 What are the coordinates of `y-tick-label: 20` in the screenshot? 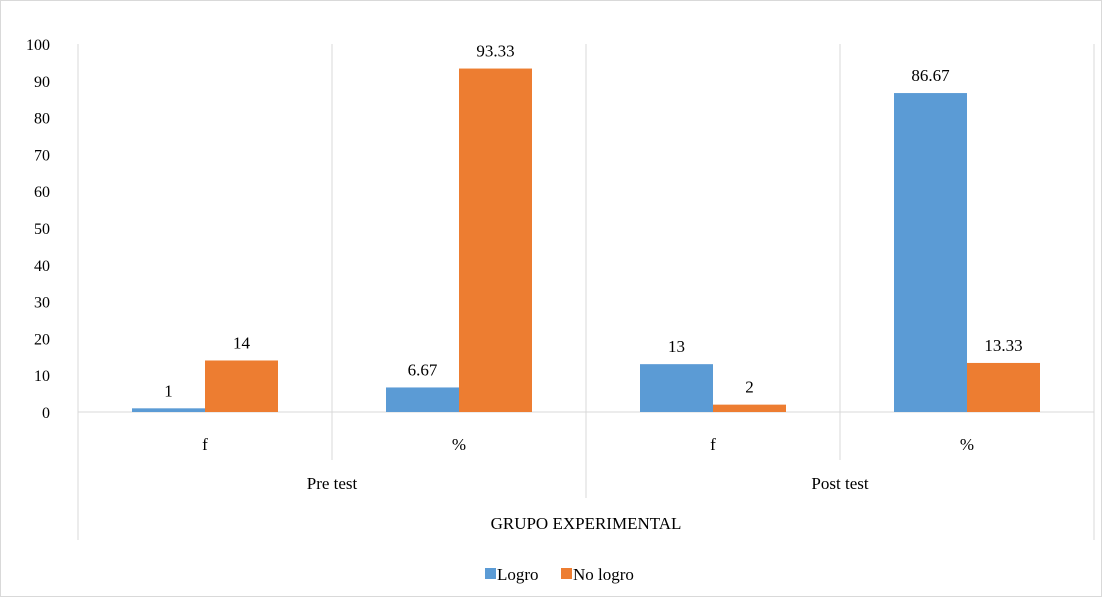 It's located at (42, 339).